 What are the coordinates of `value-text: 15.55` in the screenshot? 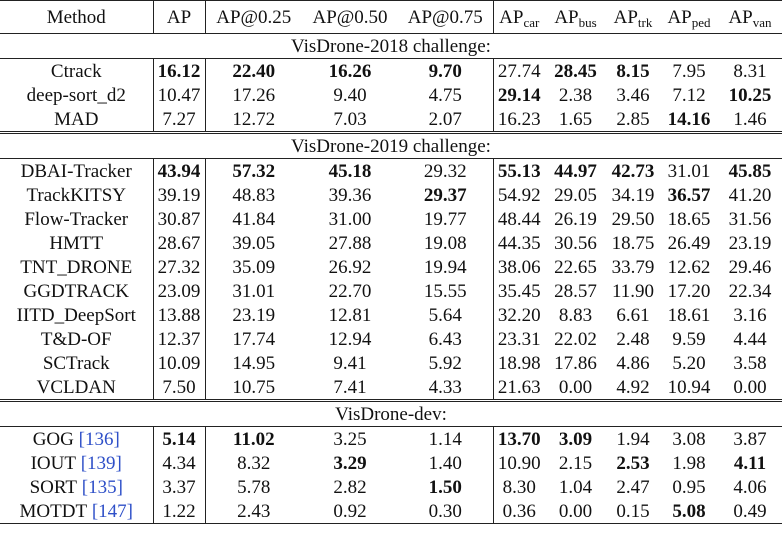 It's located at (445, 291).